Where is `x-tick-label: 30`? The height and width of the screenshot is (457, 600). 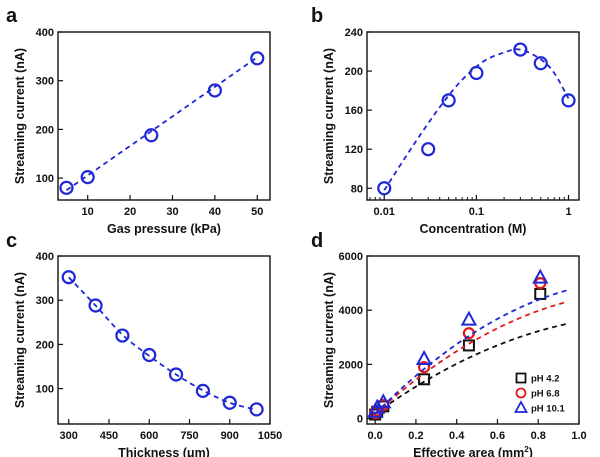
x-tick-label: 30 is located at coordinates (172, 212).